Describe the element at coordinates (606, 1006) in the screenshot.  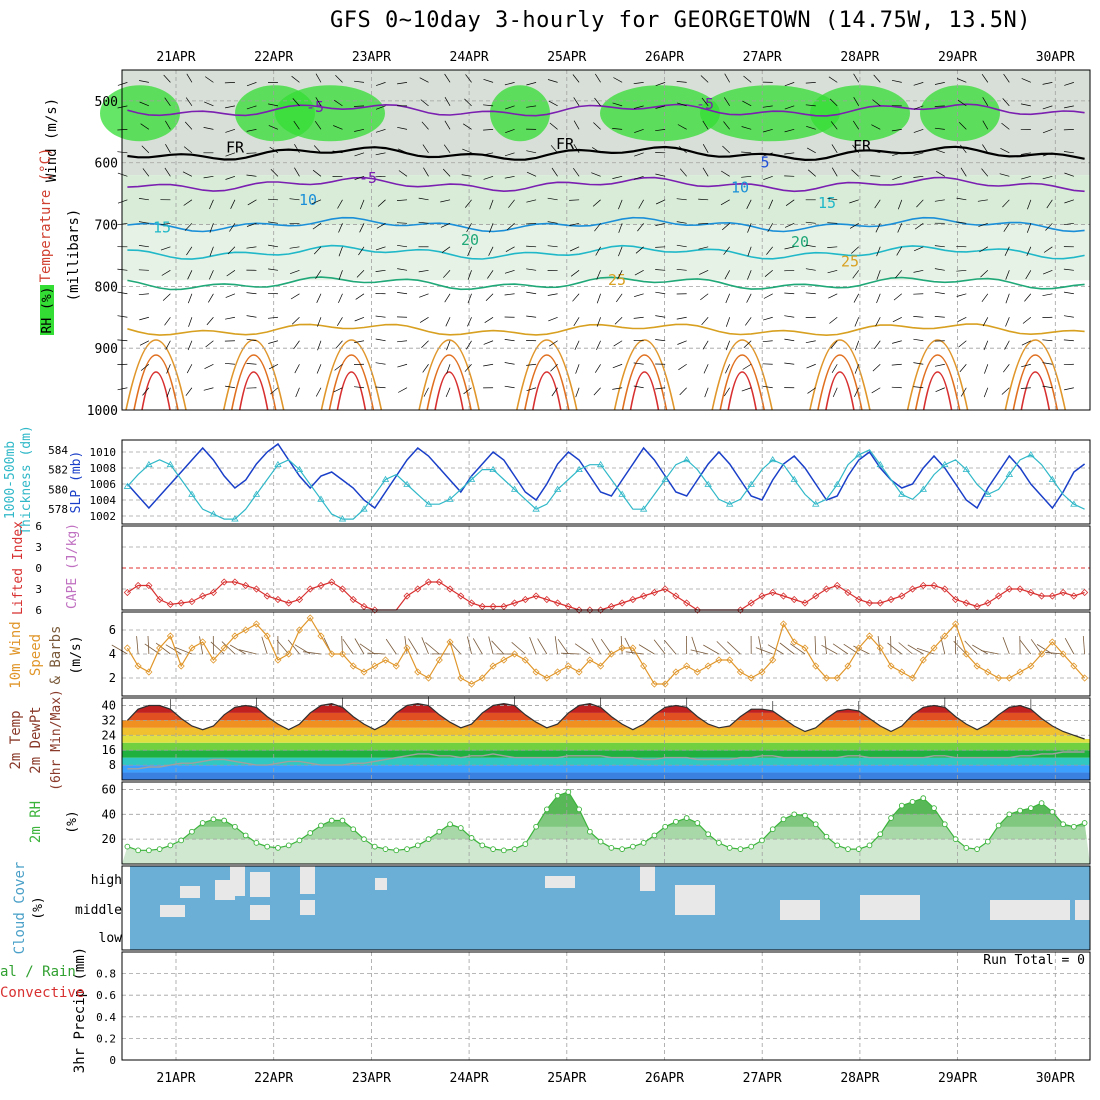
I see `precip-frame` at that location.